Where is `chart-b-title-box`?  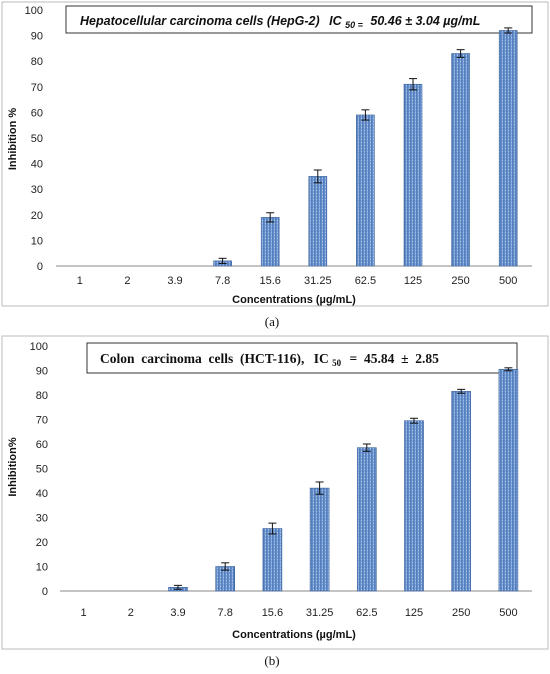
chart-b-title-box is located at coordinates (302, 358).